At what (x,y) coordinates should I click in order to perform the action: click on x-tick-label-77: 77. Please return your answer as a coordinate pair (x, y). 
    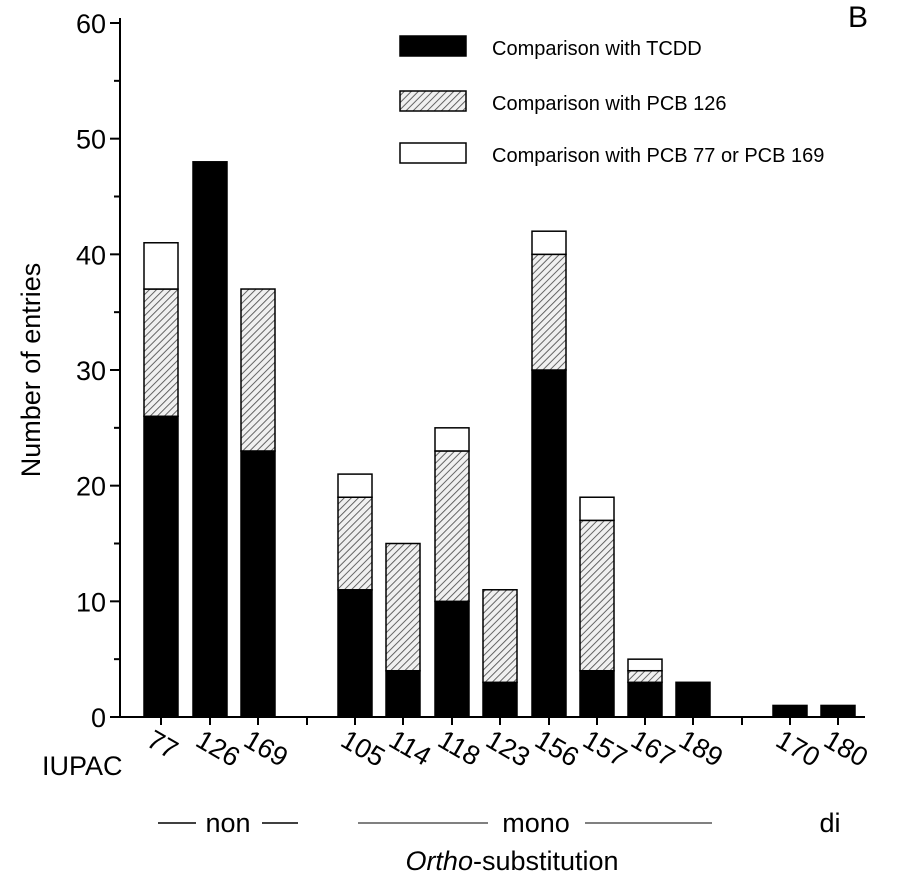
    Looking at the image, I should click on (162, 744).